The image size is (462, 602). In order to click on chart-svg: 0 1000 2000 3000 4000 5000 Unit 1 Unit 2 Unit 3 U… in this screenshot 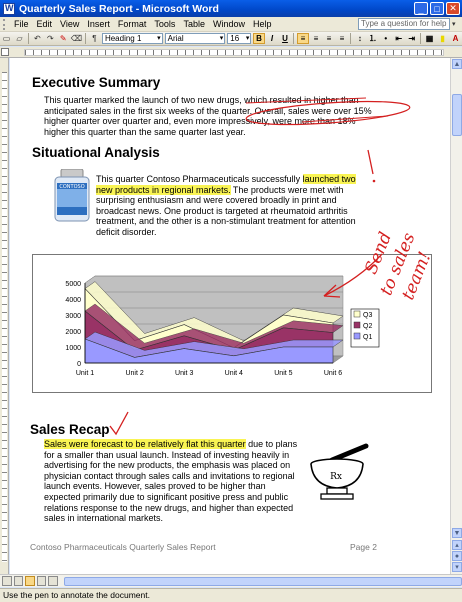, I will do `click(222, 326)`.